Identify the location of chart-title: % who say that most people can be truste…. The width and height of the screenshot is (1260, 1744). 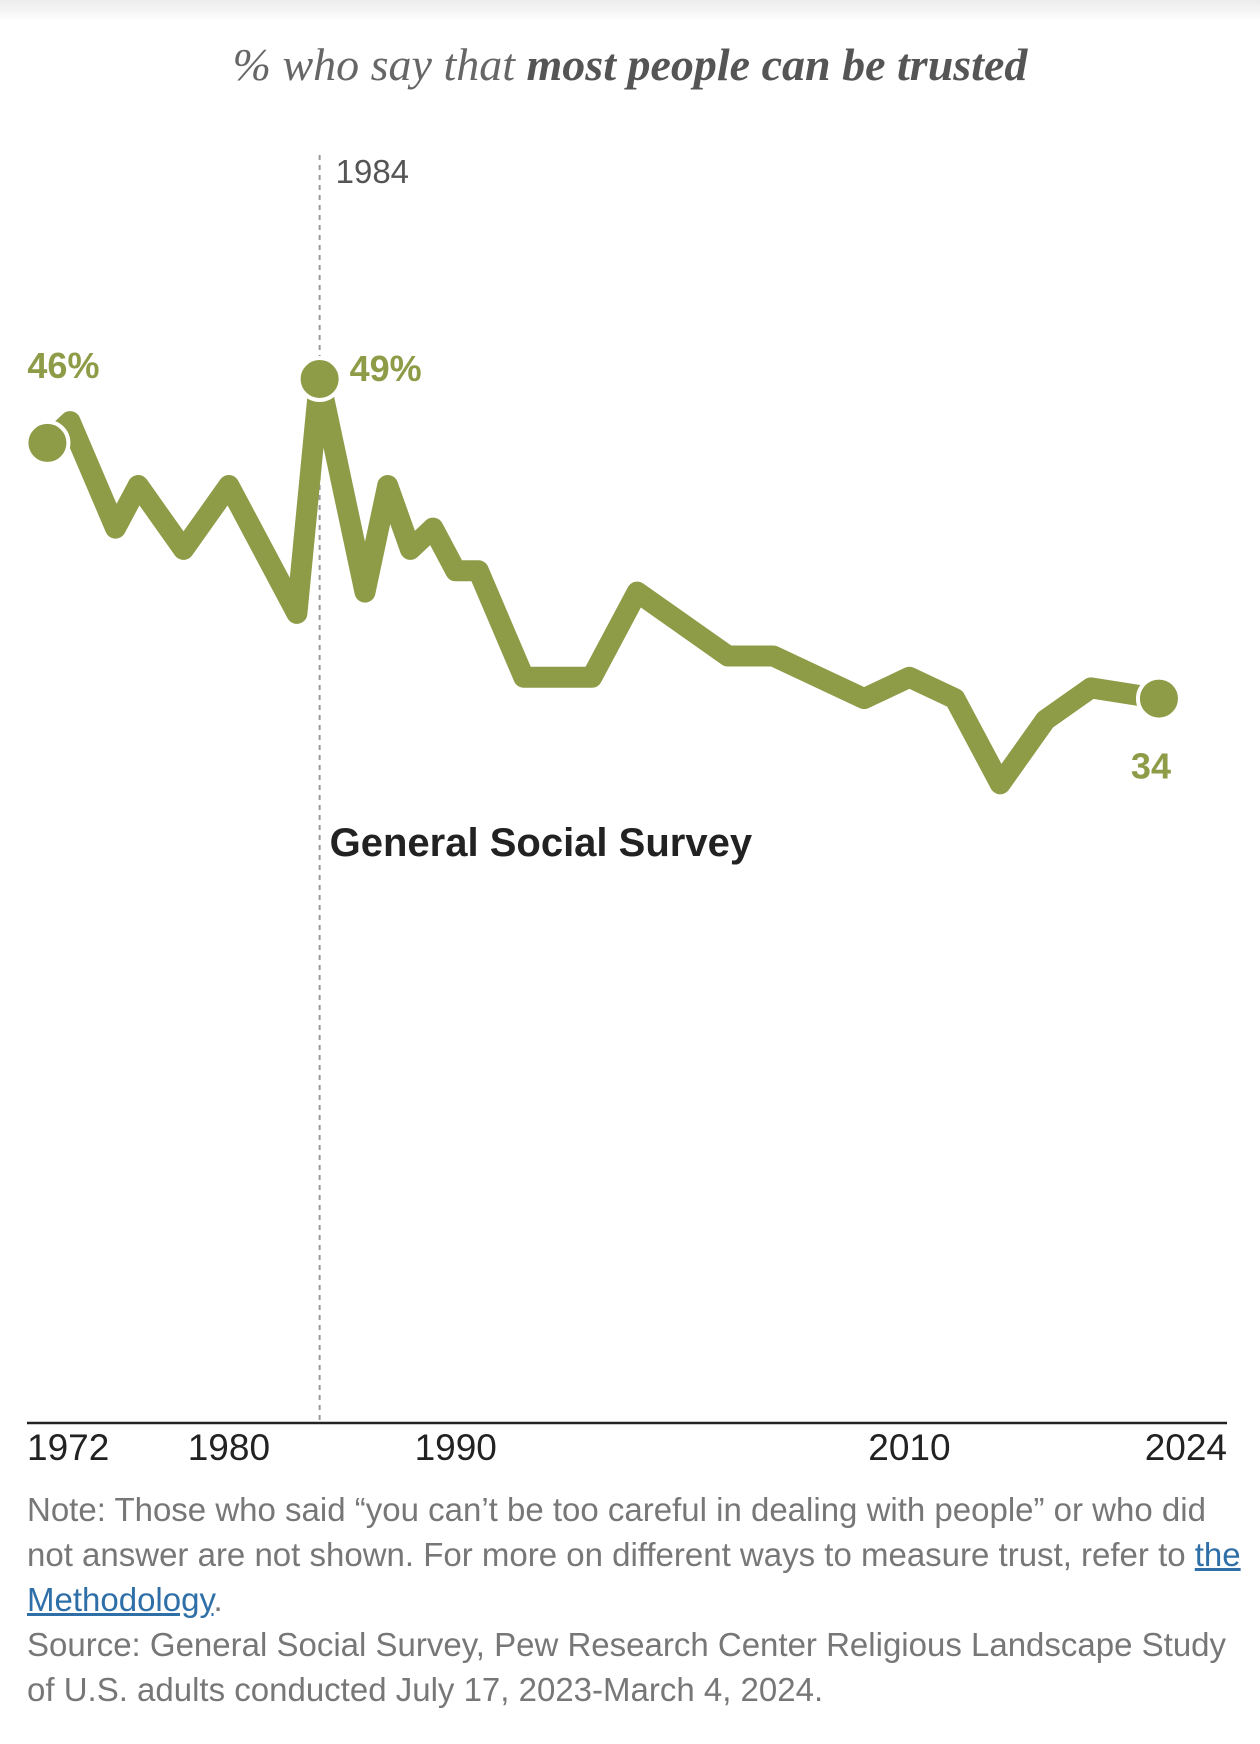
(630, 64).